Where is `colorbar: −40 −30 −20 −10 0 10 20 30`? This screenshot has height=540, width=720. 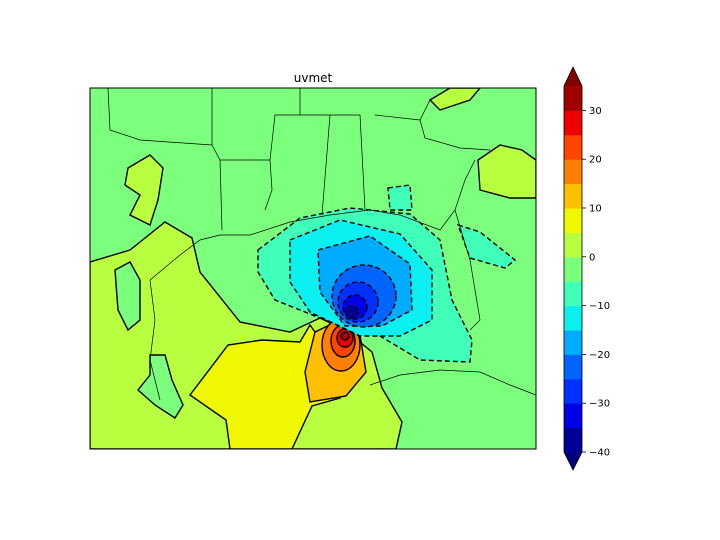 colorbar: −40 −30 −20 −10 0 10 20 30 is located at coordinates (586, 268).